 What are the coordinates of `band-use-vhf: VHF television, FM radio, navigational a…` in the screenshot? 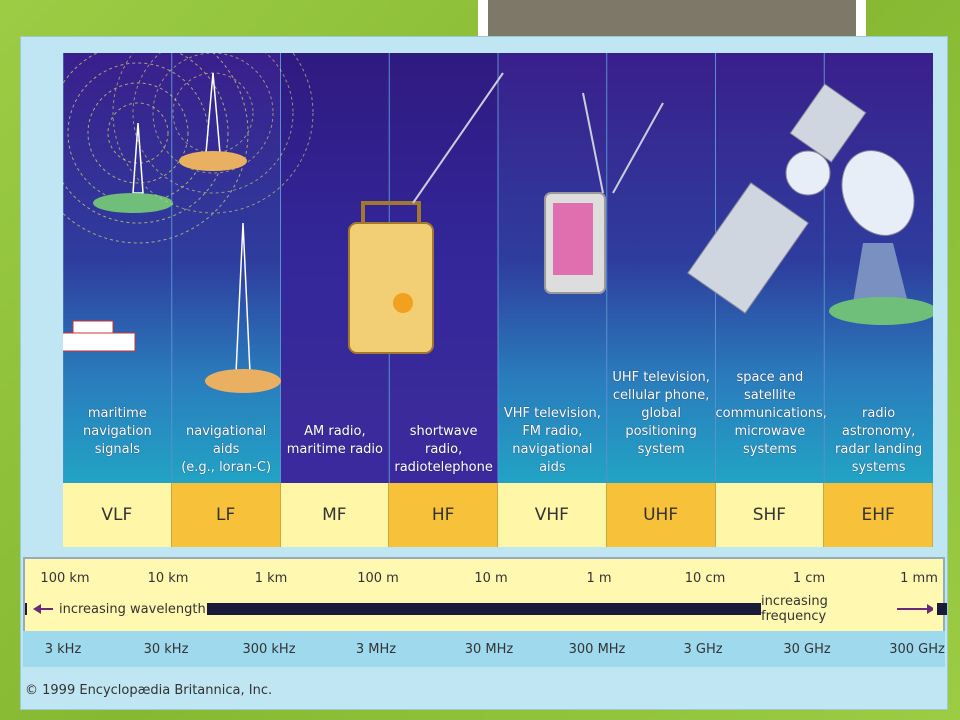 It's located at (552, 440).